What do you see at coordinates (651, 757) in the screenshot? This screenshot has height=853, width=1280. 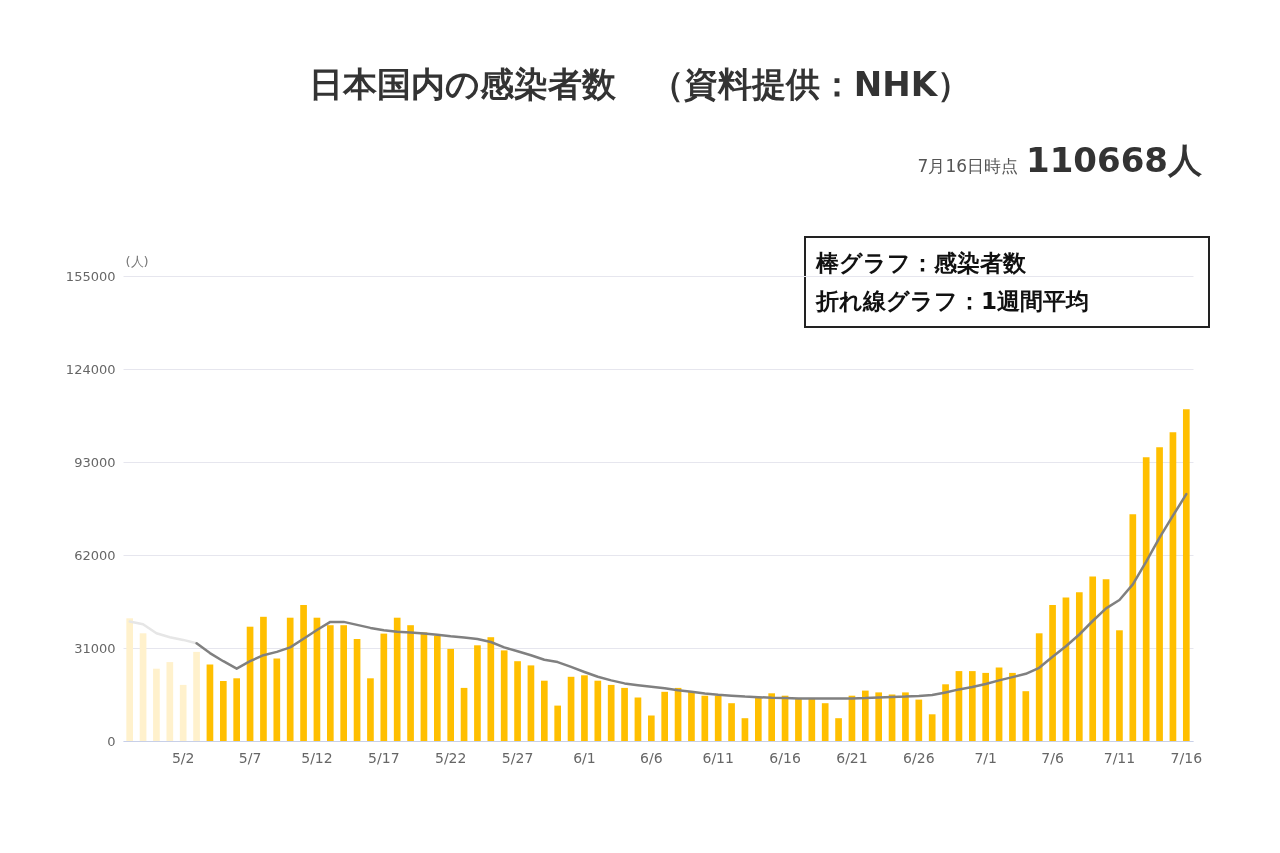 I see `x-tick-label: 6/6` at bounding box center [651, 757].